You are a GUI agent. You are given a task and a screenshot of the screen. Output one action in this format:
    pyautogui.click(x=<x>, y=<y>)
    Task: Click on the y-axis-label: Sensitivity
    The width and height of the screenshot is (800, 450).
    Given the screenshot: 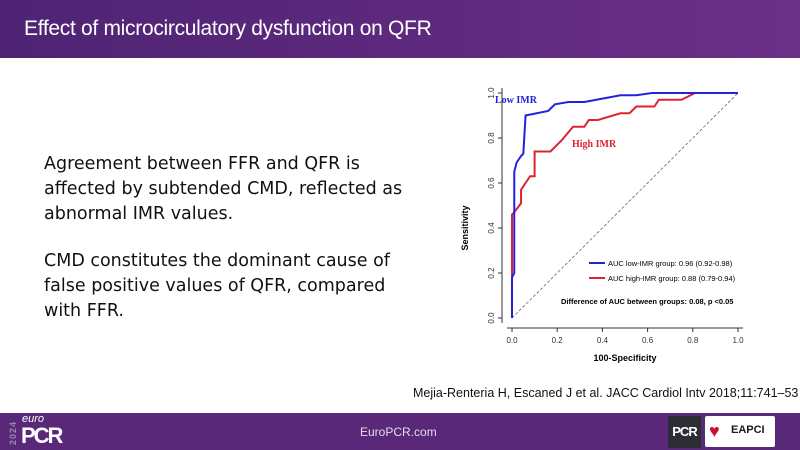 What is the action you would take?
    pyautogui.click(x=465, y=227)
    